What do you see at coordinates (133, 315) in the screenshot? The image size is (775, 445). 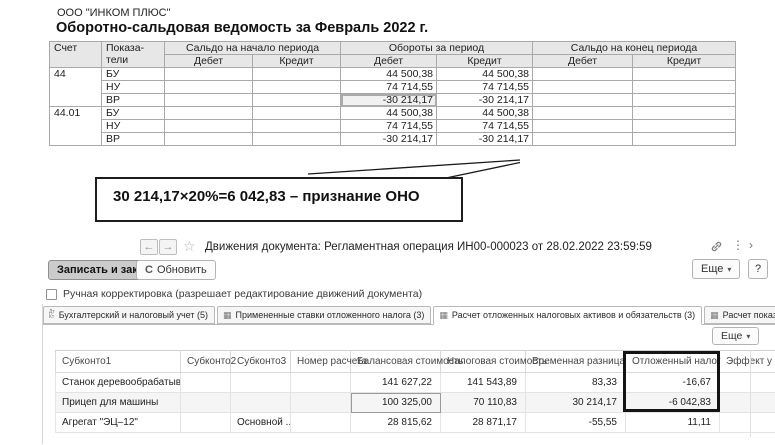 I see `tab-label: Бухгалтерский и налоговый учет (5)` at bounding box center [133, 315].